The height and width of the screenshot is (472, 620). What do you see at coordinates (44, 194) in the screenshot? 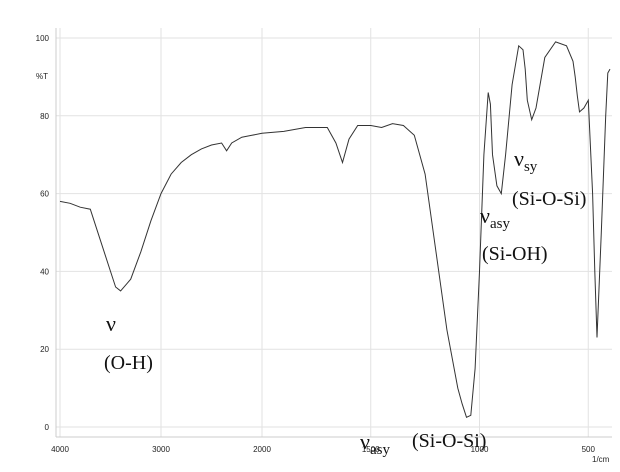
I see `y-tick-label: 60` at bounding box center [44, 194].